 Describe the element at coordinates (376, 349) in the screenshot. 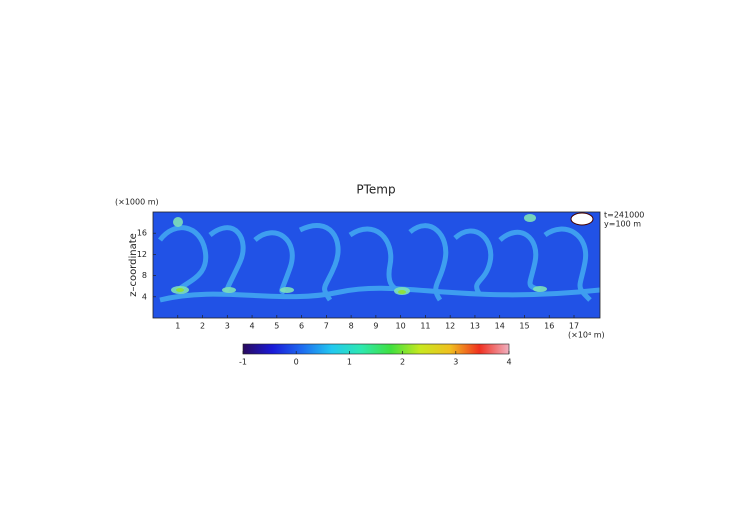

I see `colorbar` at that location.